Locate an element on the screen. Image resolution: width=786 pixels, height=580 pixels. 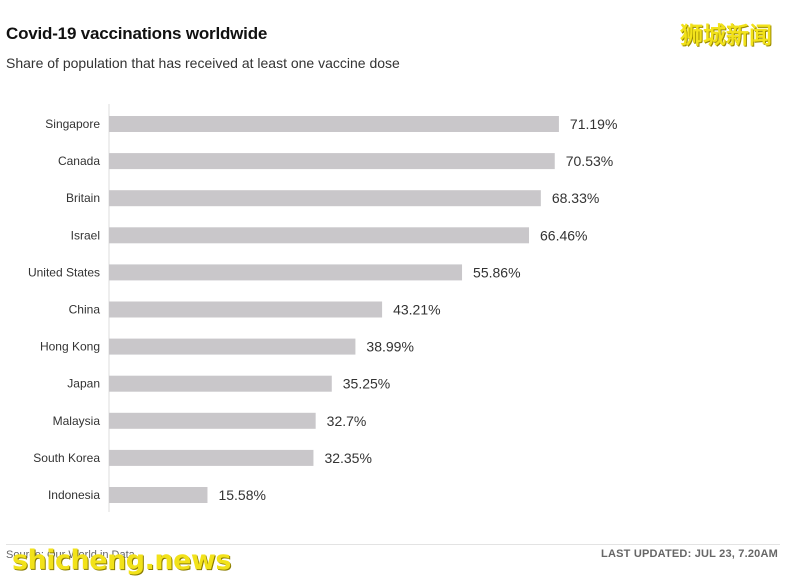
value-label: 55.86% is located at coordinates (496, 272).